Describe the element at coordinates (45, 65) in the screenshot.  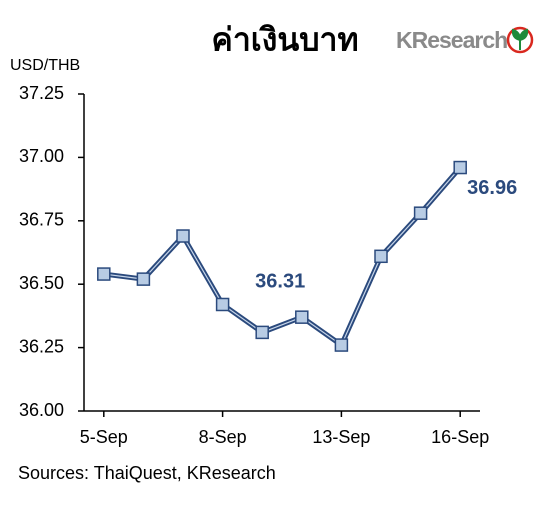
I see `y-axis-label: USD/THB` at that location.